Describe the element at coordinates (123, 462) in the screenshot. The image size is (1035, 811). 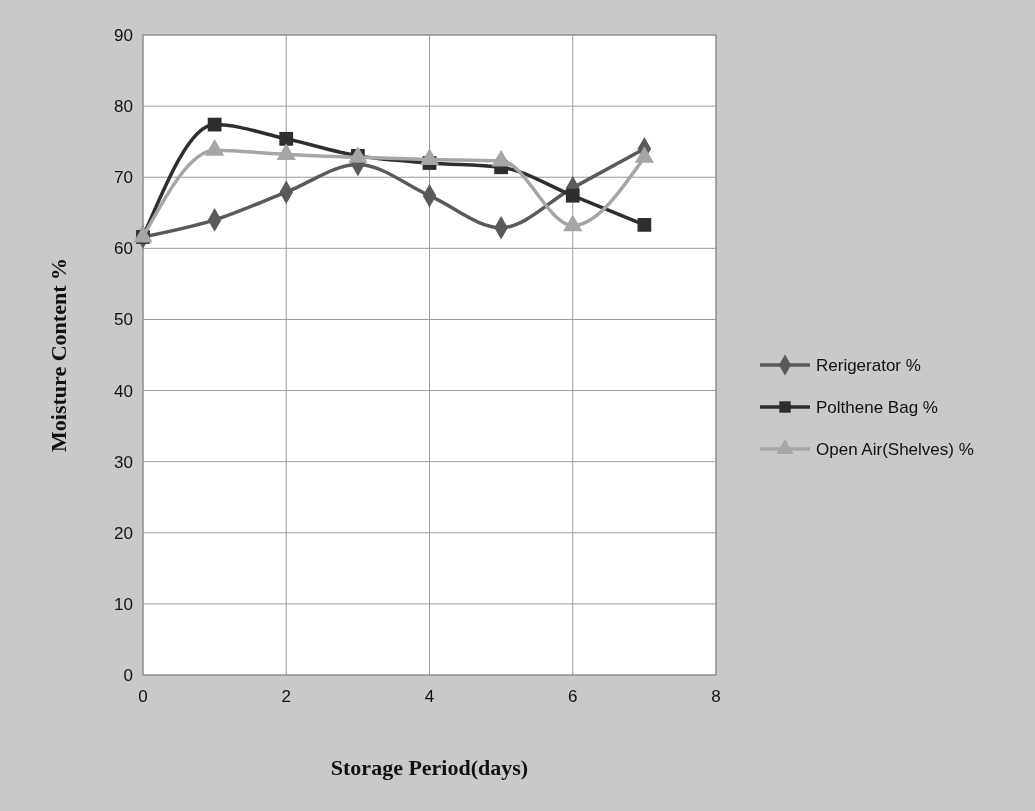
I see `y-tick-label: 30` at that location.